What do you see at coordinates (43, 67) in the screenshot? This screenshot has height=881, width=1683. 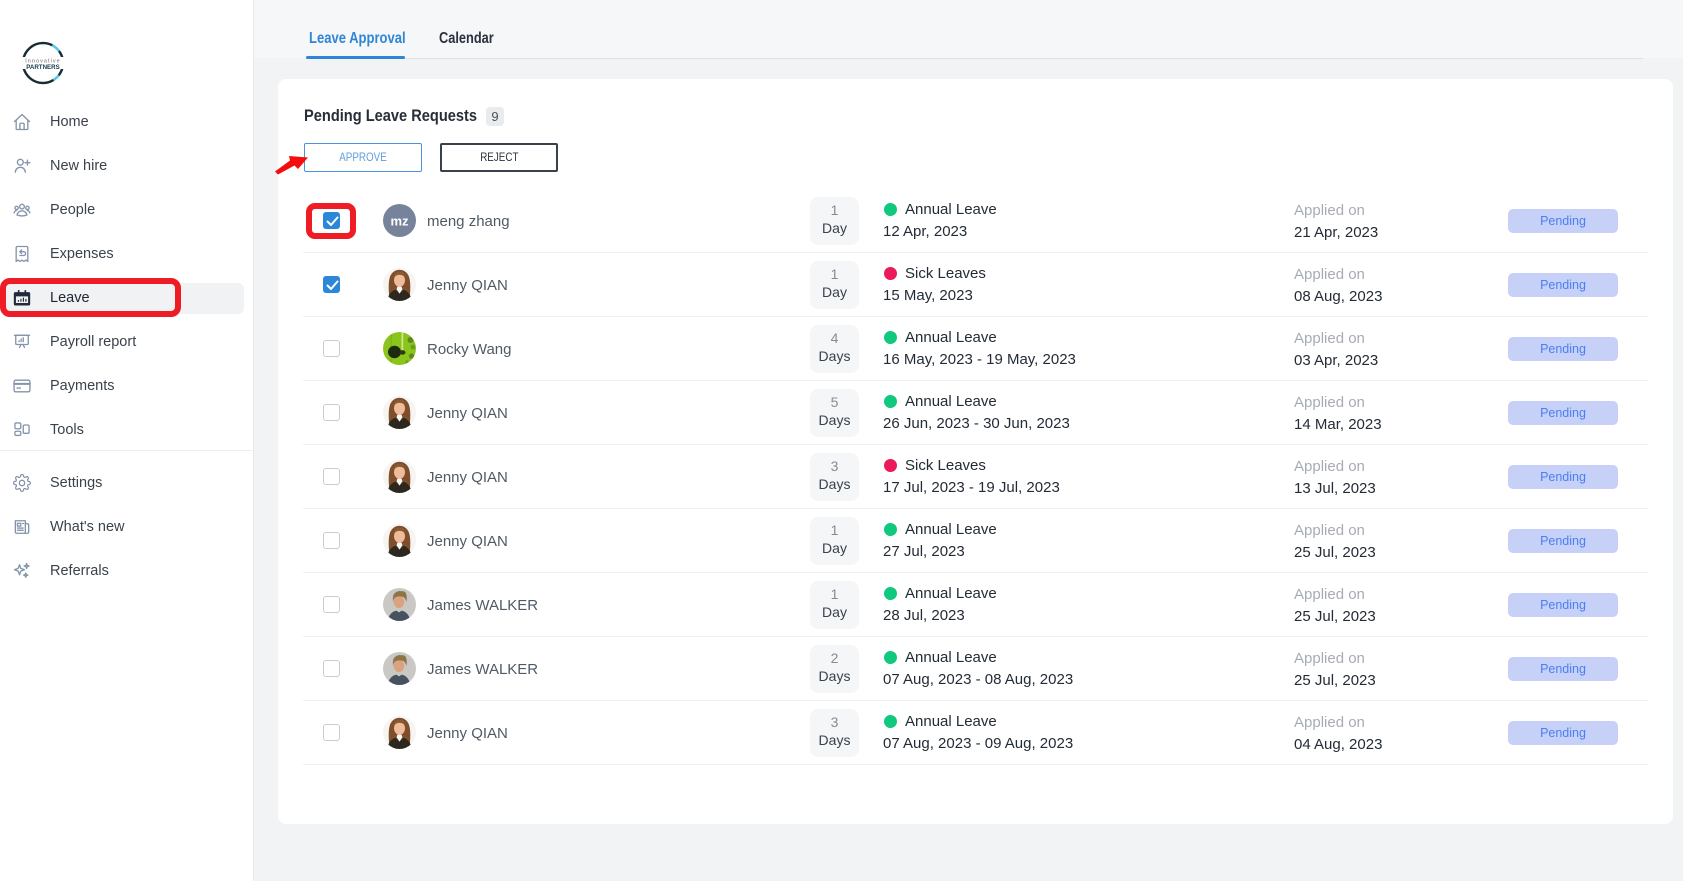 I see `svg-text: PARTNERS` at bounding box center [43, 67].